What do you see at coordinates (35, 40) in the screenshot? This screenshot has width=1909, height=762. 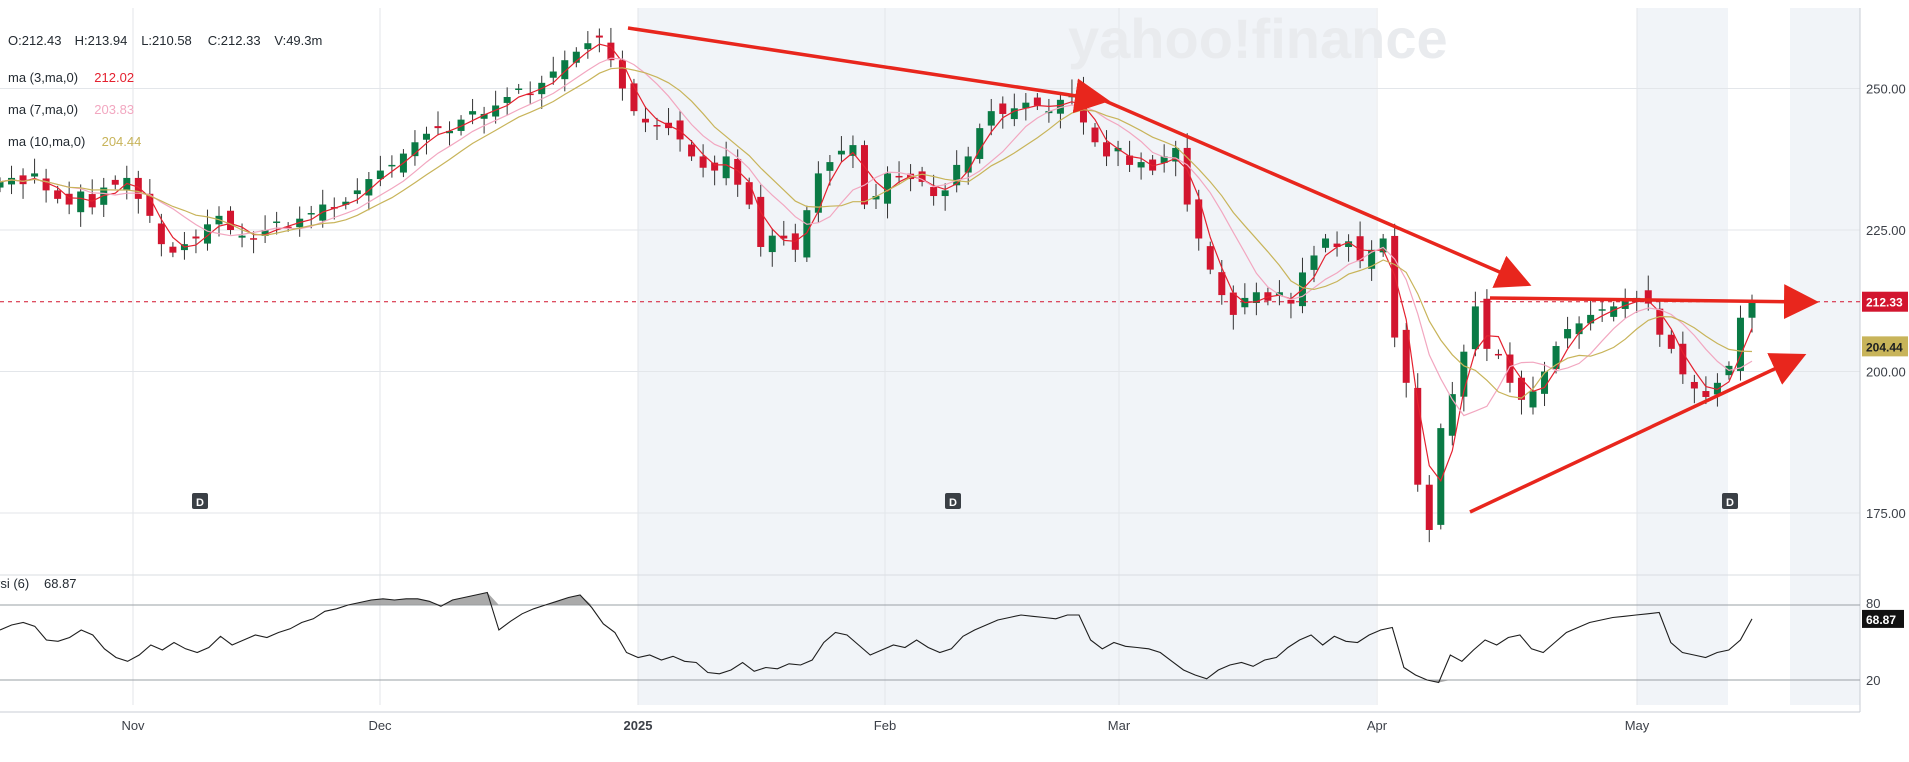 I see `legend-open: O:212.43` at bounding box center [35, 40].